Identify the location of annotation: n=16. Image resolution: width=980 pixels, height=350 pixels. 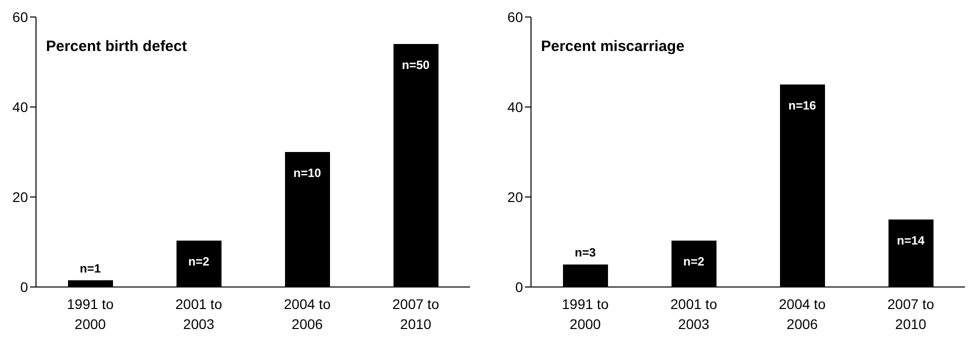
(802, 105).